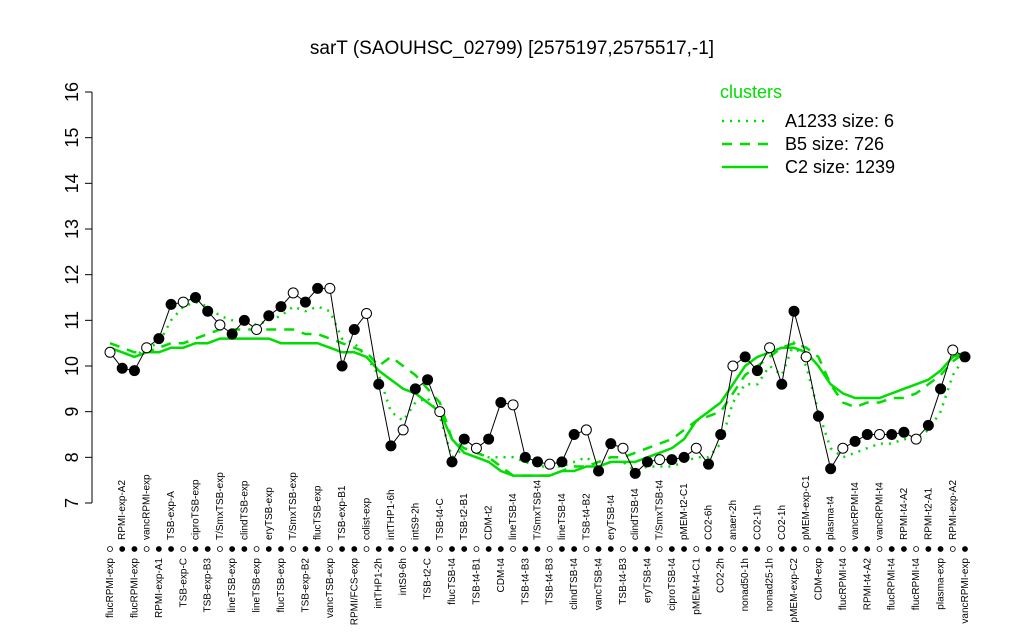  I want to click on x-tick-label: nonad25-1h, so click(770, 584).